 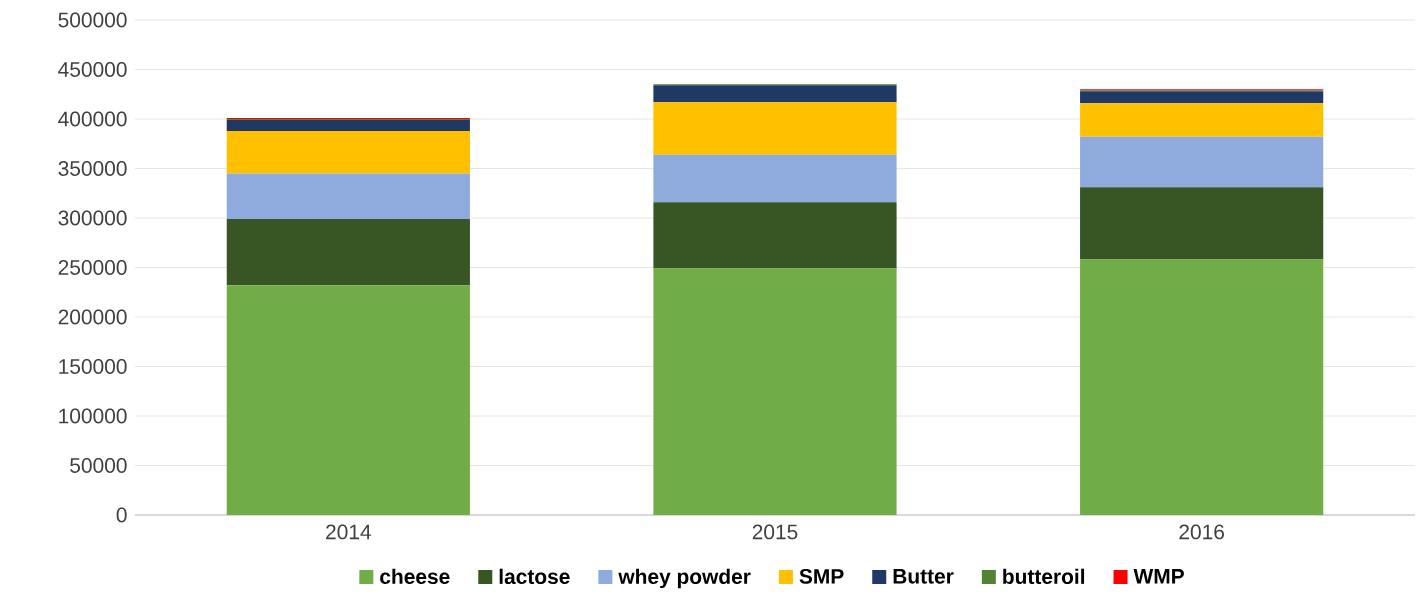 I want to click on y-tick-label: 200000, so click(x=92, y=317).